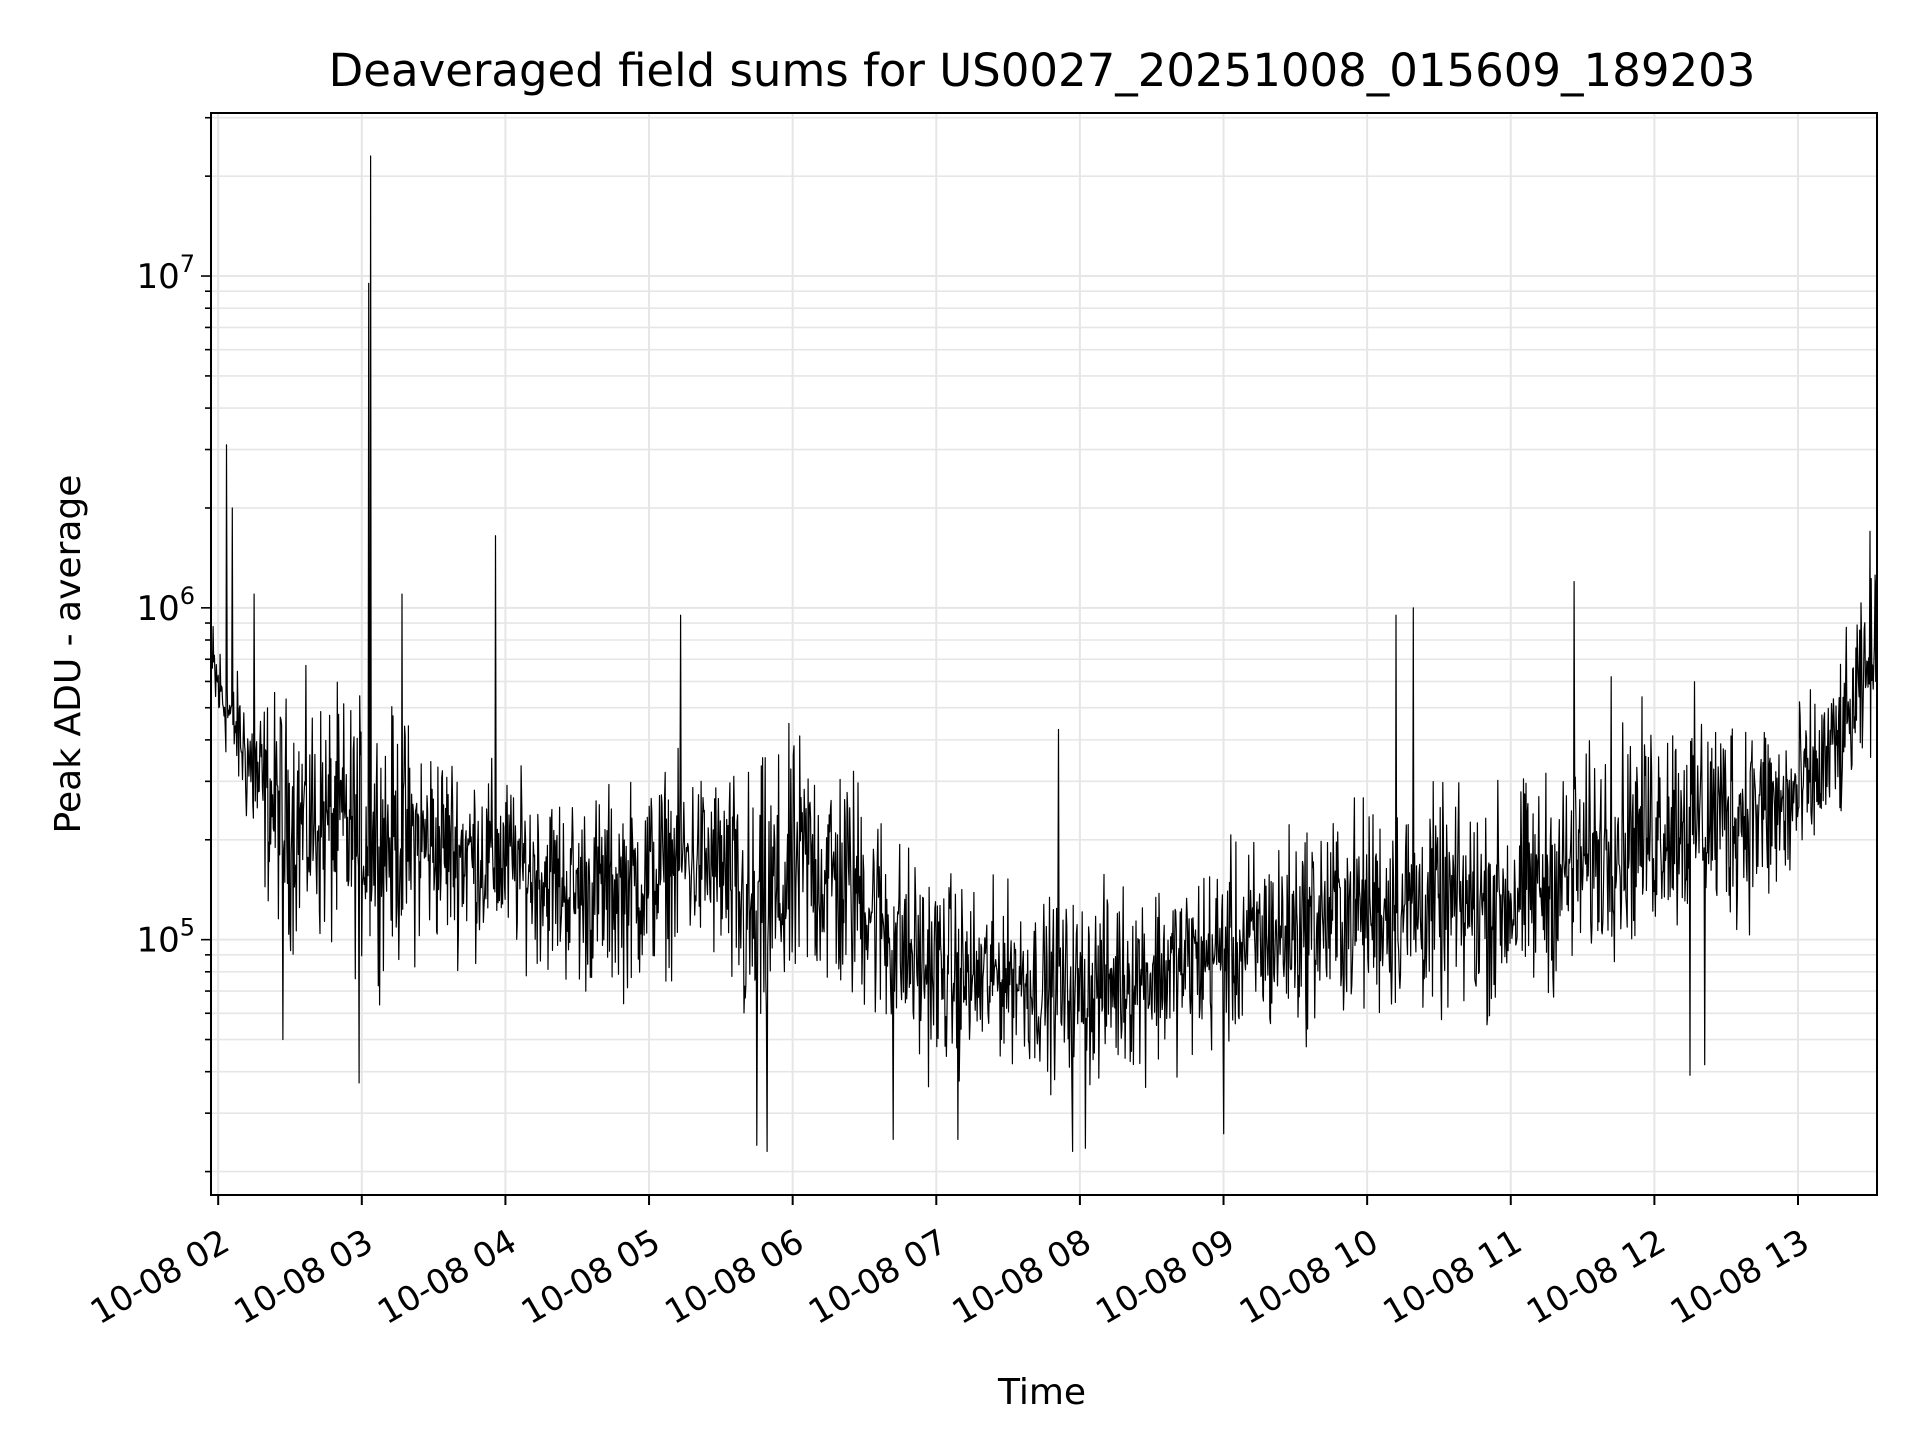 This screenshot has height=1440, width=1920. What do you see at coordinates (187, 596) in the screenshot?
I see `y-tick-label-exponent: 6` at bounding box center [187, 596].